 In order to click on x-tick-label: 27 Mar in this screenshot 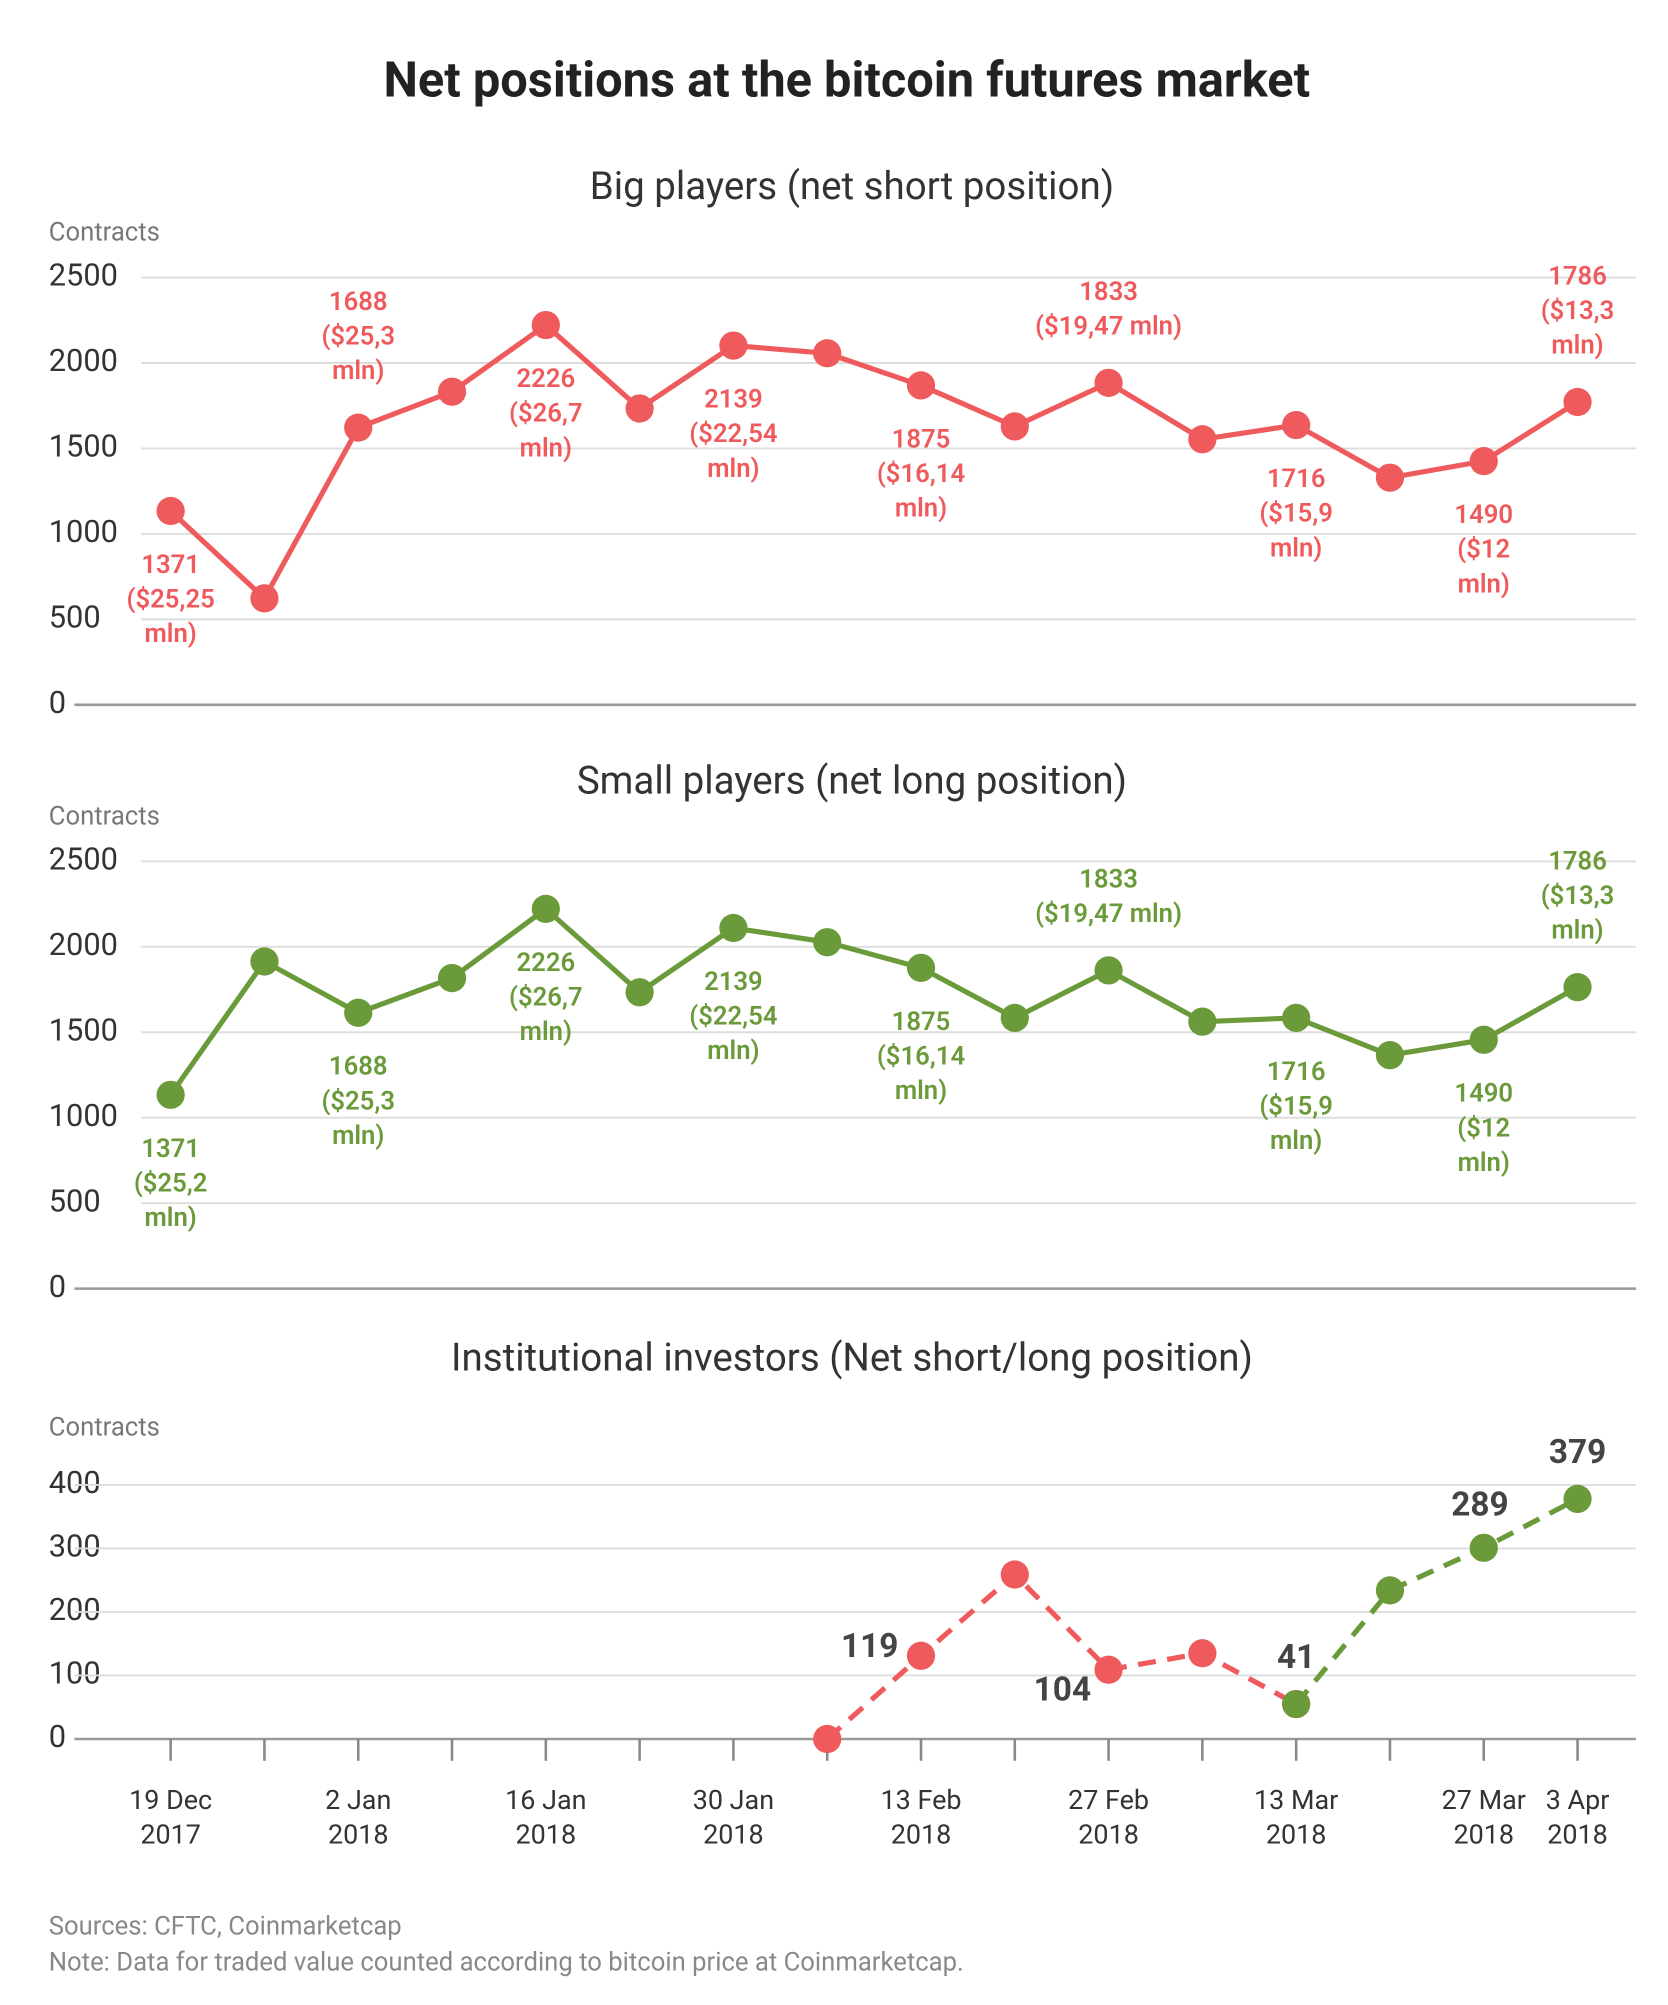, I will do `click(1484, 1800)`.